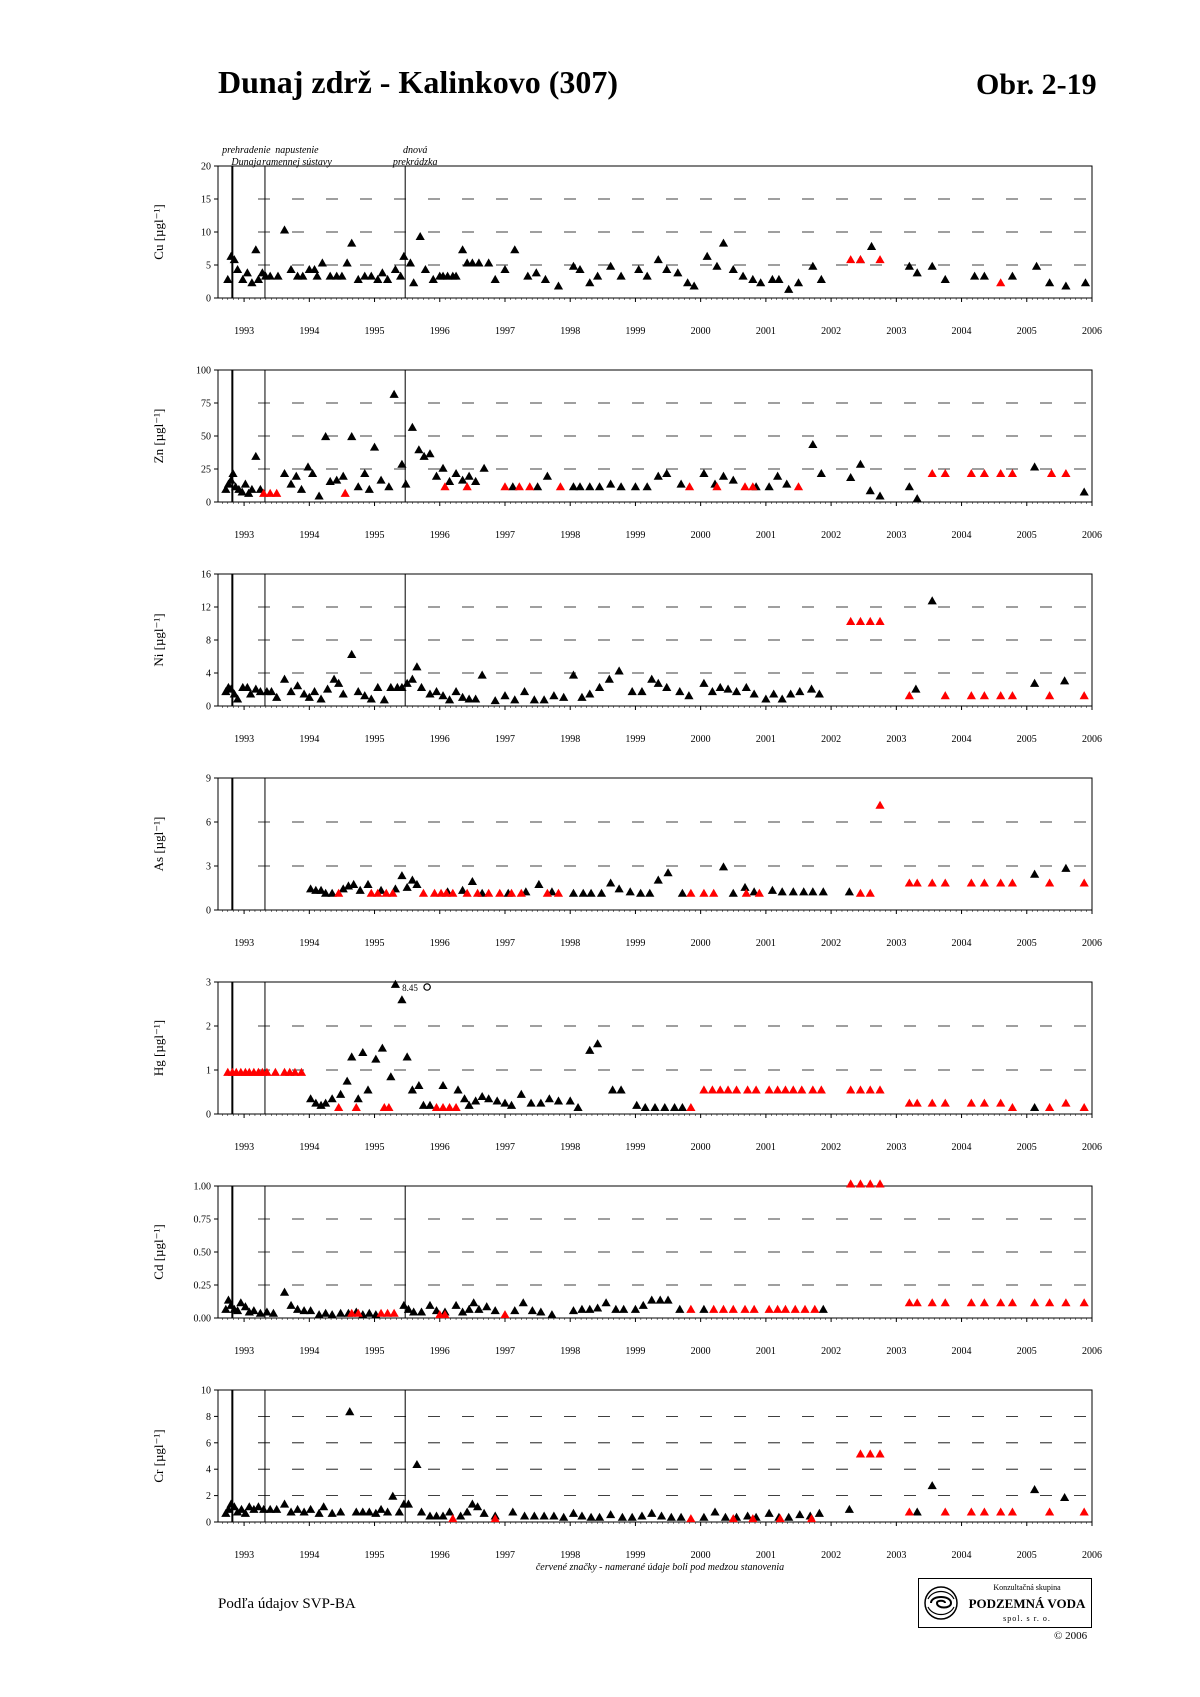 This screenshot has width=1200, height=1697. What do you see at coordinates (896, 331) in the screenshot?
I see `x-tick-label: 2003` at bounding box center [896, 331].